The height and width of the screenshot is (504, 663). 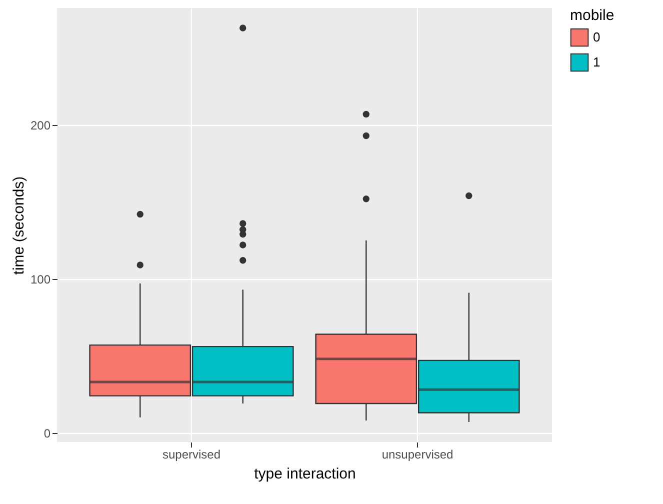 I want to click on x-axis-title: type interaction, so click(x=305, y=474).